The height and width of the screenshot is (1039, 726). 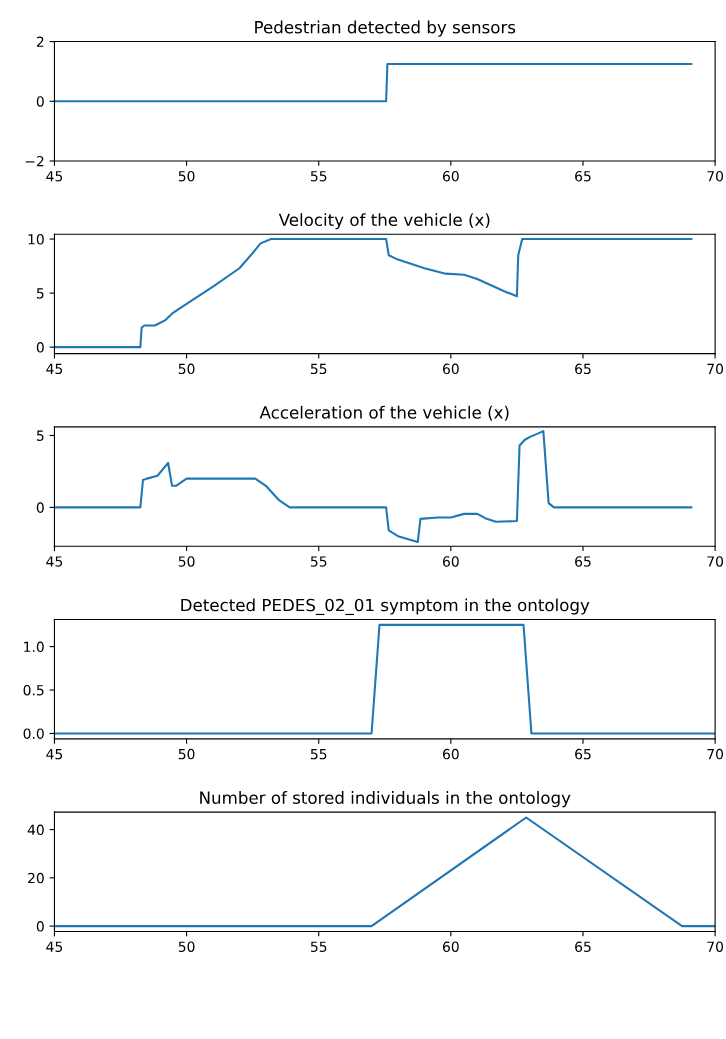 What do you see at coordinates (33, 690) in the screenshot?
I see `y-tick-label: 0.5` at bounding box center [33, 690].